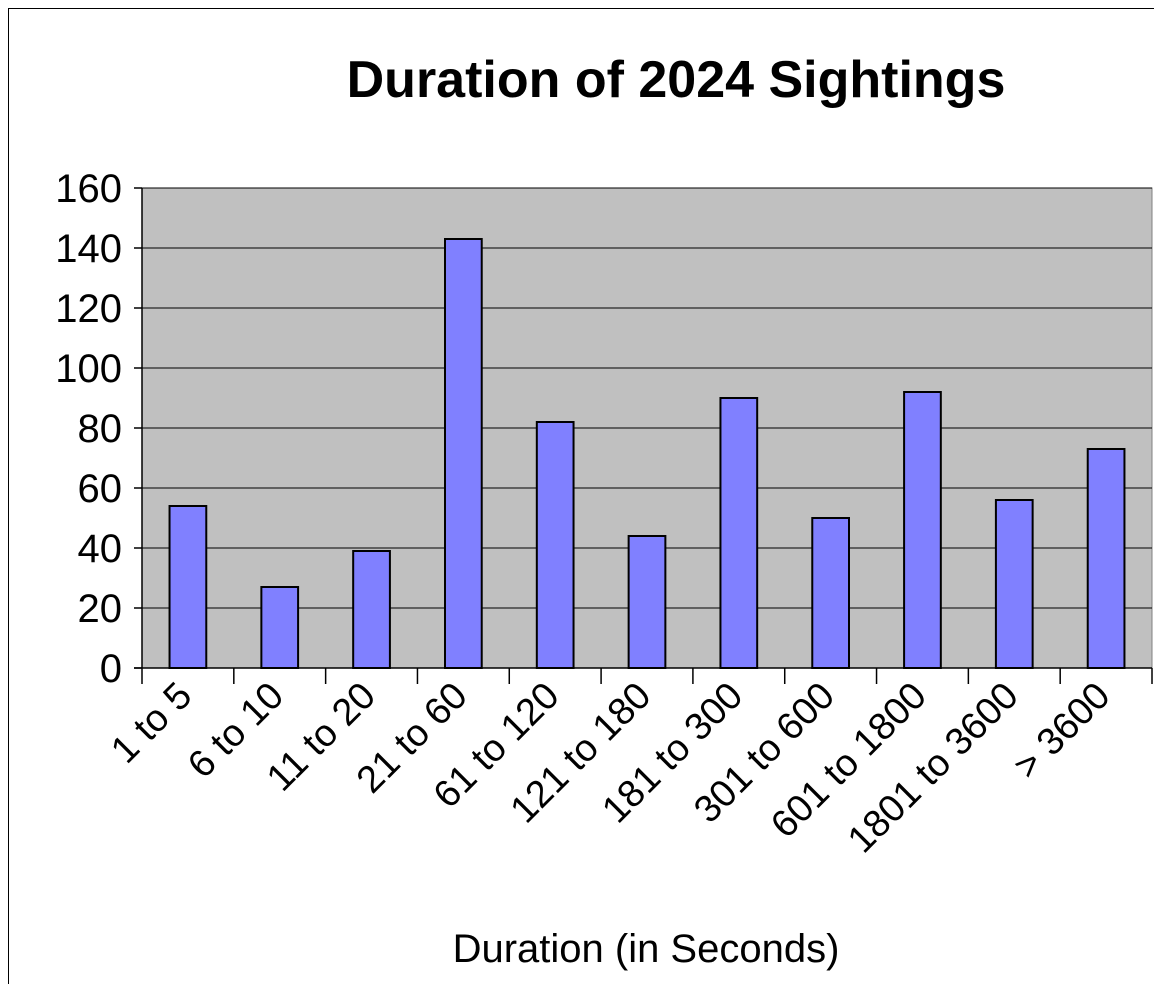 The image size is (1154, 984). What do you see at coordinates (111, 669) in the screenshot?
I see `y-tick-label: 0` at bounding box center [111, 669].